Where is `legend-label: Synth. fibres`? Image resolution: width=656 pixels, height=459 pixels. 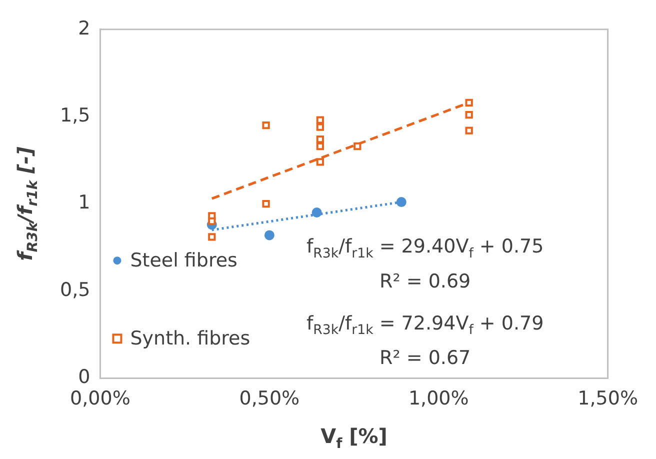
legend-label: Synth. fibres is located at coordinates (190, 339).